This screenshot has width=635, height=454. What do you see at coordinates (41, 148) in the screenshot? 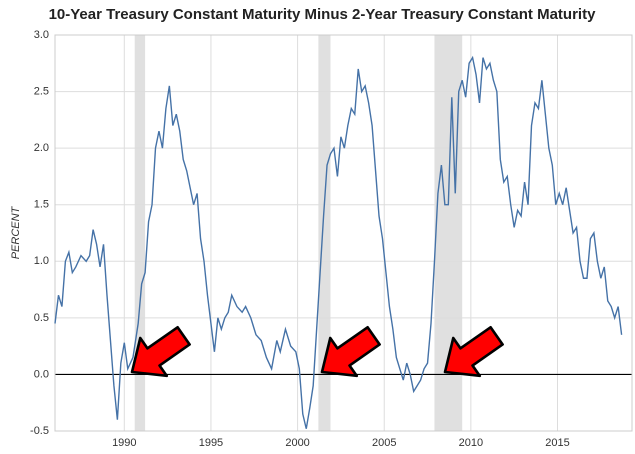
I see `y-tick-label: 2.0` at bounding box center [41, 148].